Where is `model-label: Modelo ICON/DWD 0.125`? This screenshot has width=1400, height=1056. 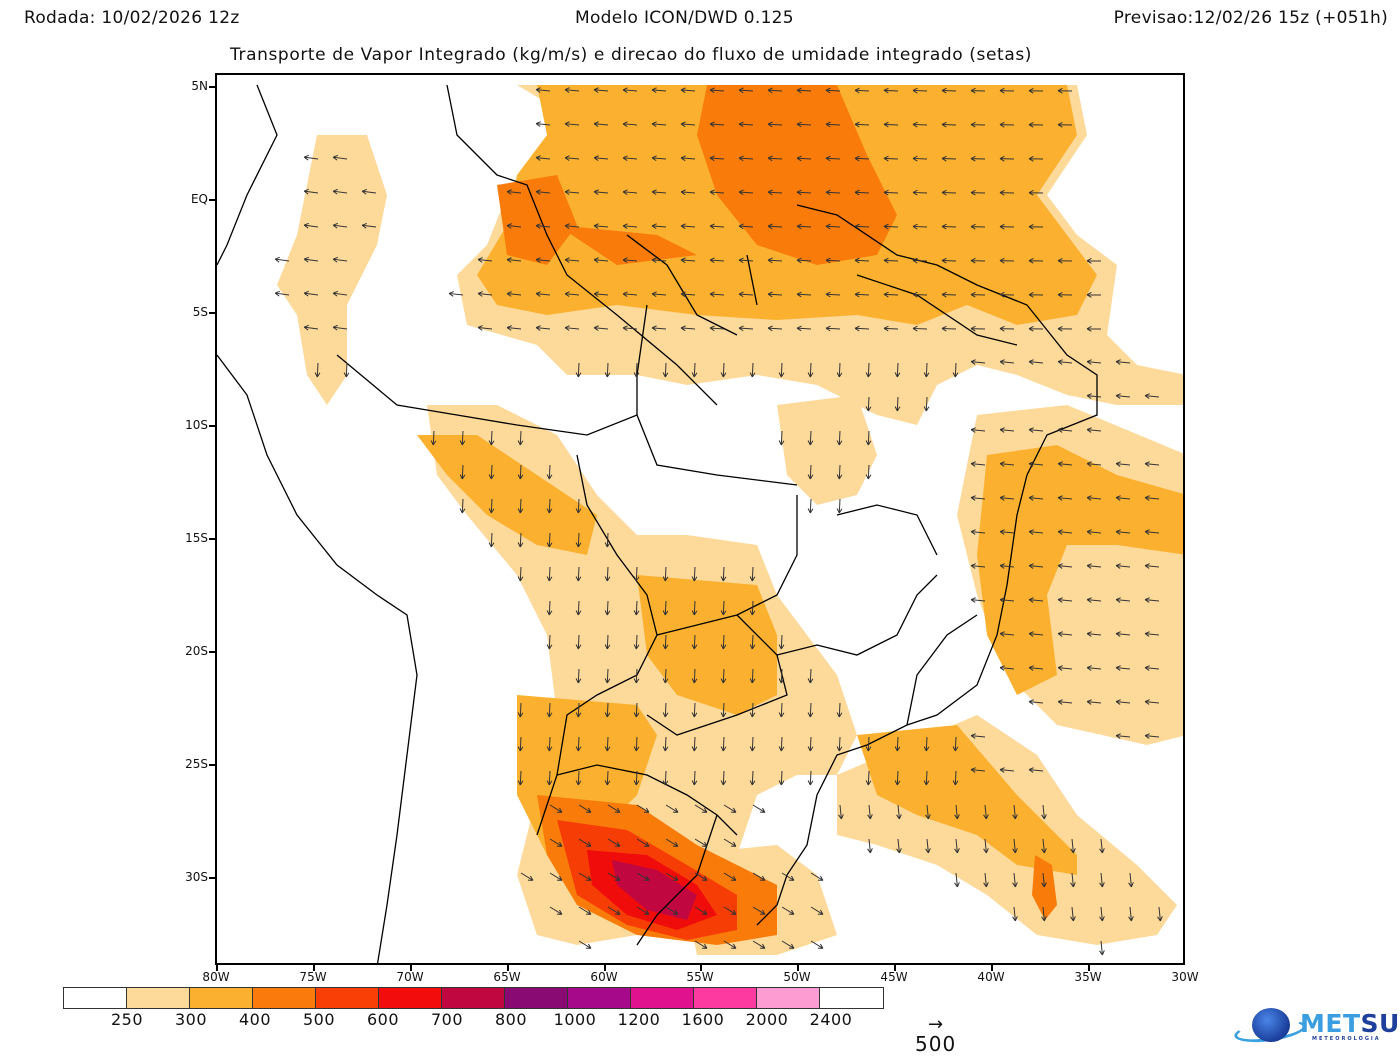
model-label: Modelo ICON/DWD 0.125 is located at coordinates (684, 18).